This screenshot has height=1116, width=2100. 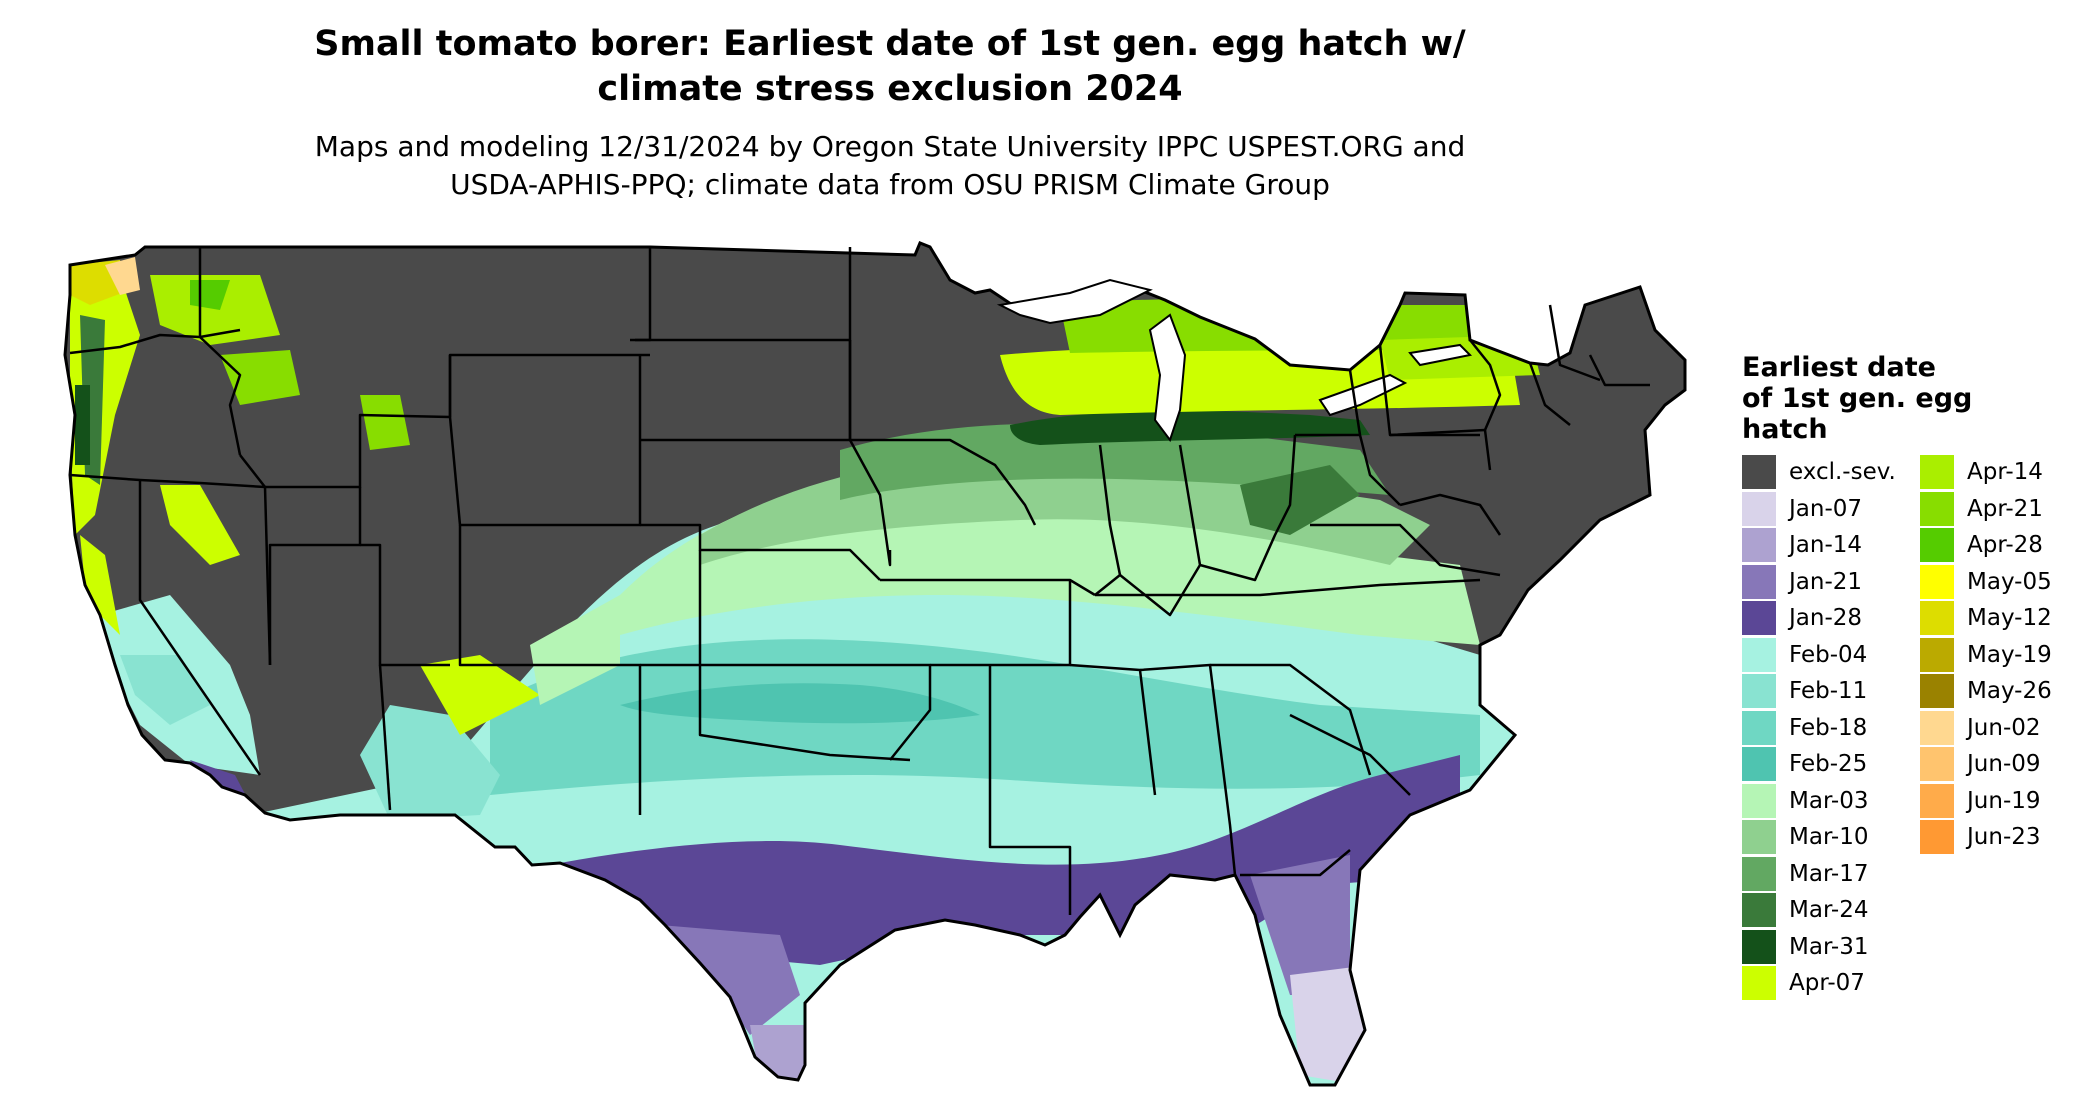 What do you see at coordinates (2004, 764) in the screenshot?
I see `legend-label: Jun-09` at bounding box center [2004, 764].